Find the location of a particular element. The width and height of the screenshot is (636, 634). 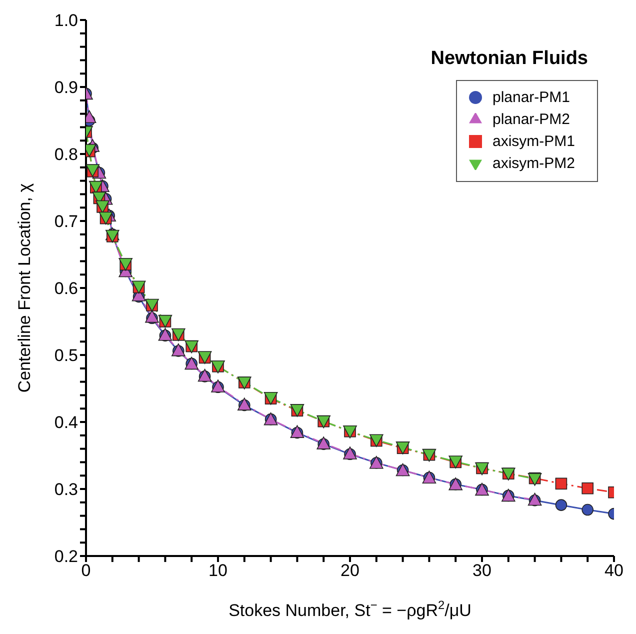

x-tick-label: 40 is located at coordinates (614, 570).